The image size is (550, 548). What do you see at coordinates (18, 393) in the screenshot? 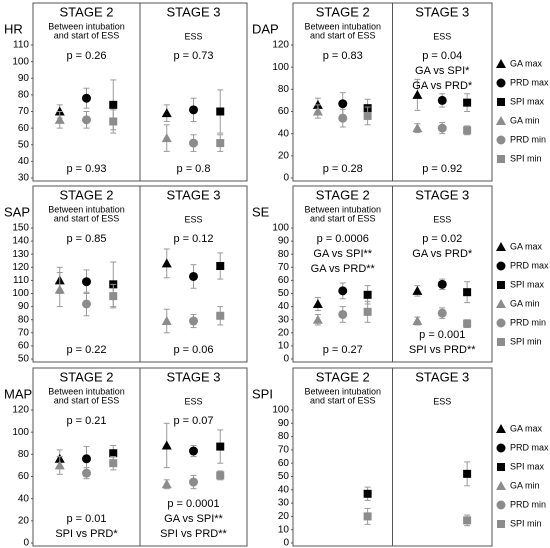
I see `panel-label: MAP` at bounding box center [18, 393].